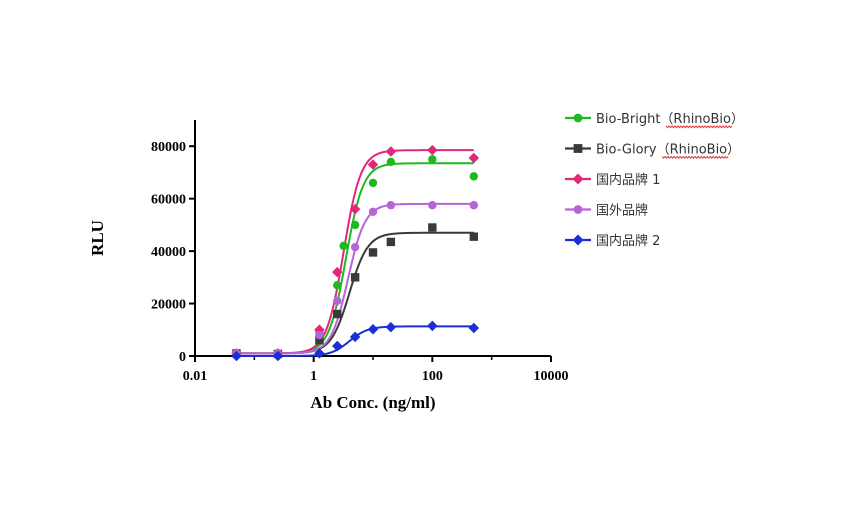 This screenshot has height=519, width=848. What do you see at coordinates (372, 402) in the screenshot?
I see `x-axis-label: Ab Conc. (ng/ml)` at bounding box center [372, 402].